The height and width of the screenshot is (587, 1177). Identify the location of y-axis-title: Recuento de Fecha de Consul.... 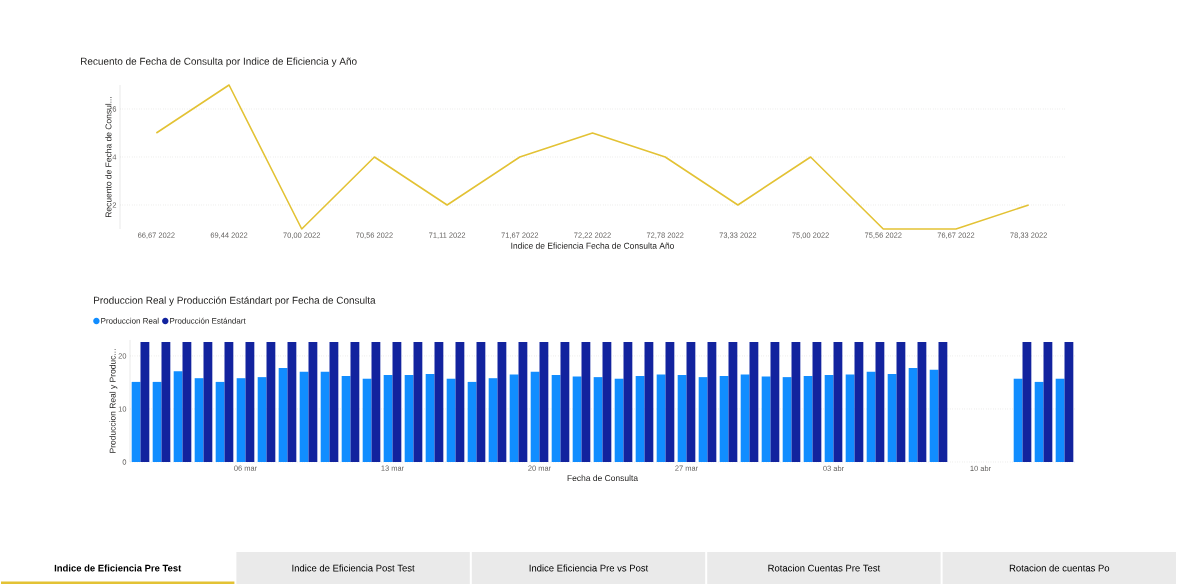
(108, 157).